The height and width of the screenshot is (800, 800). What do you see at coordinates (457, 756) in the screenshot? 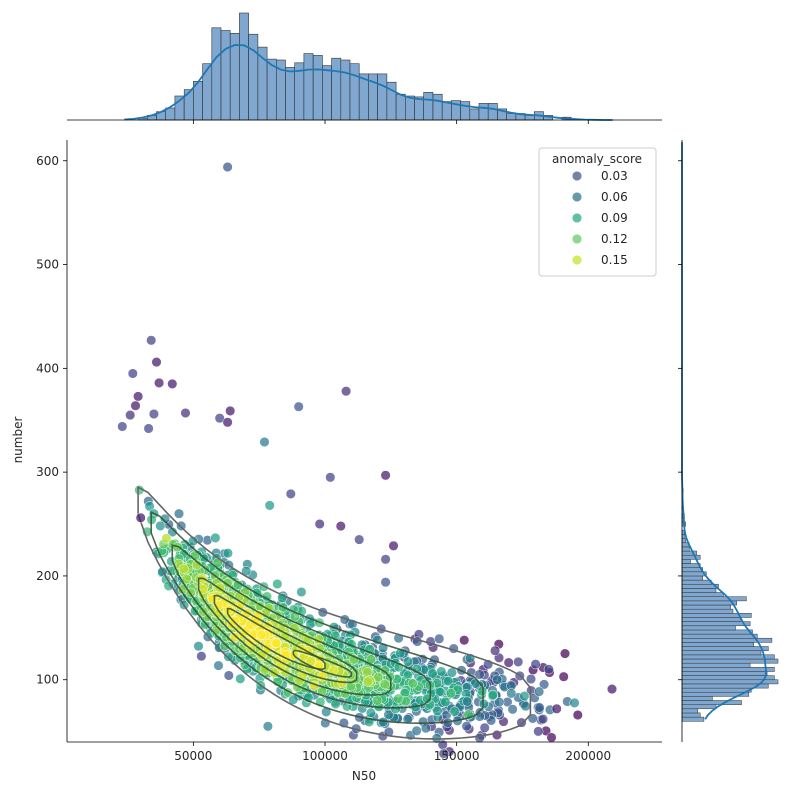
I see `x-tick-label: 150000` at bounding box center [457, 756].